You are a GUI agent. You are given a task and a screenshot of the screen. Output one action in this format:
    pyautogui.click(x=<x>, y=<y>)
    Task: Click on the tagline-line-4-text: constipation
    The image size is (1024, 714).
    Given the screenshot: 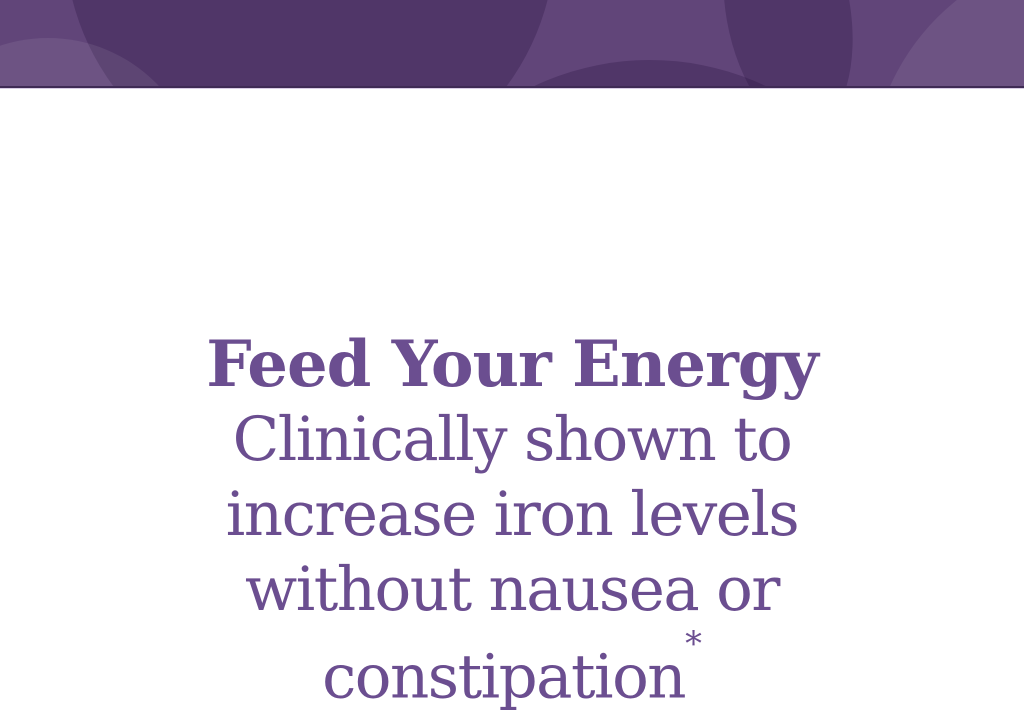 What is the action you would take?
    pyautogui.click(x=504, y=677)
    